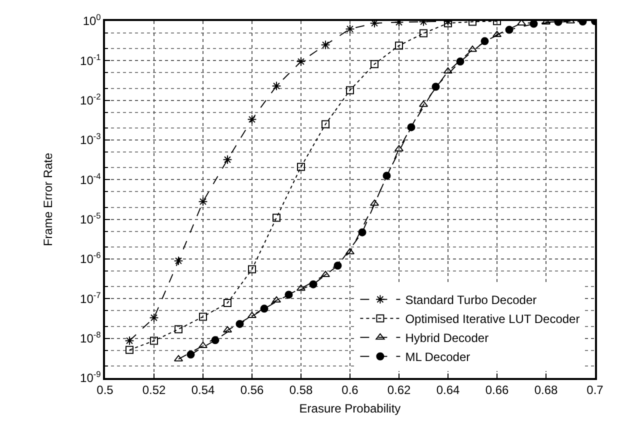  I want to click on x-tick-label: 0.58, so click(301, 390).